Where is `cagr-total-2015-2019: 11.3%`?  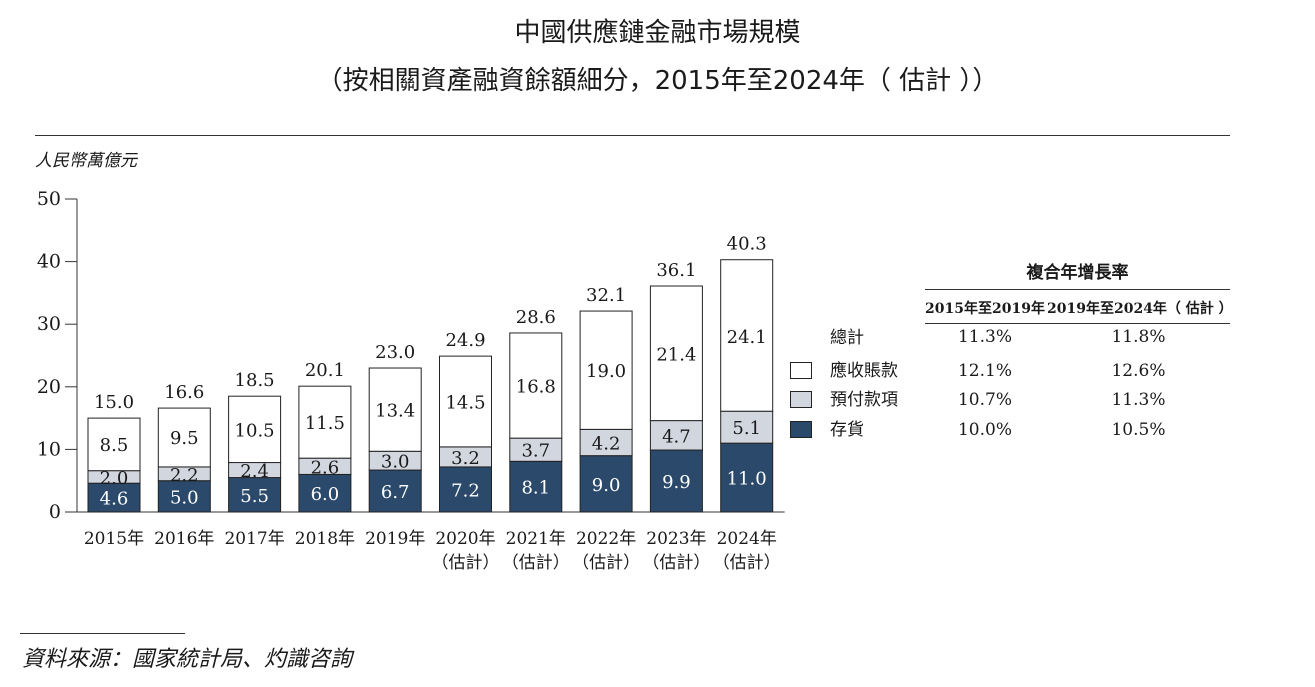 cagr-total-2015-2019: 11.3% is located at coordinates (984, 337).